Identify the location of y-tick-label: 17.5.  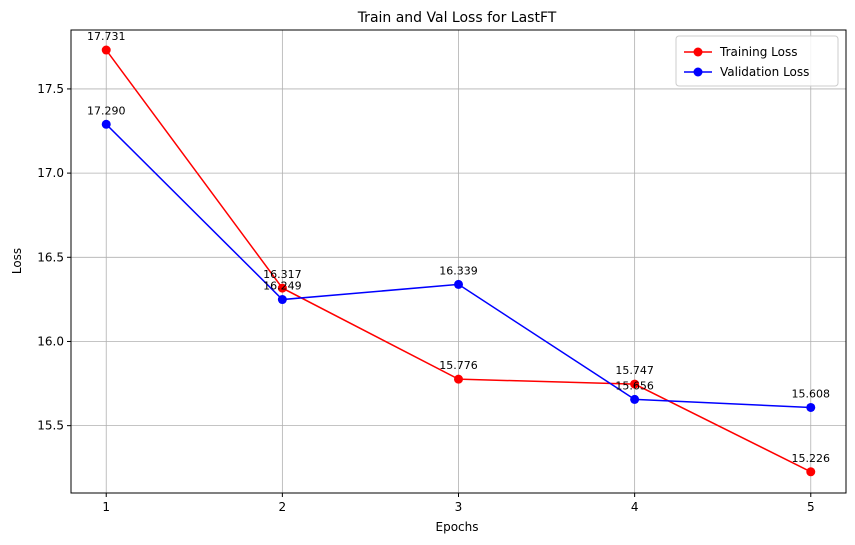
(50, 89).